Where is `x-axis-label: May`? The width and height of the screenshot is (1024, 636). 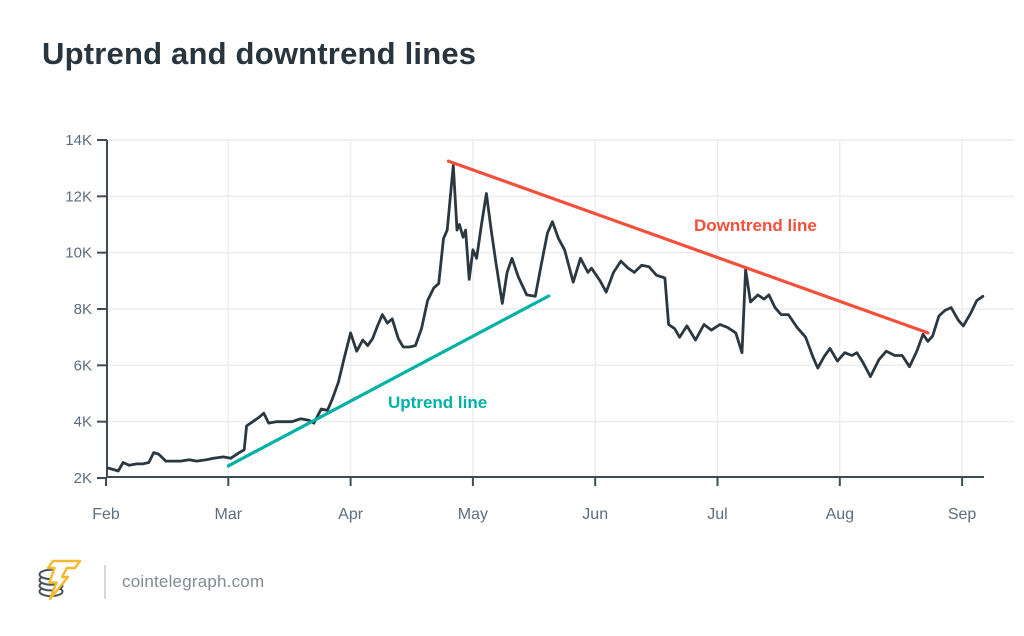 x-axis-label: May is located at coordinates (473, 514).